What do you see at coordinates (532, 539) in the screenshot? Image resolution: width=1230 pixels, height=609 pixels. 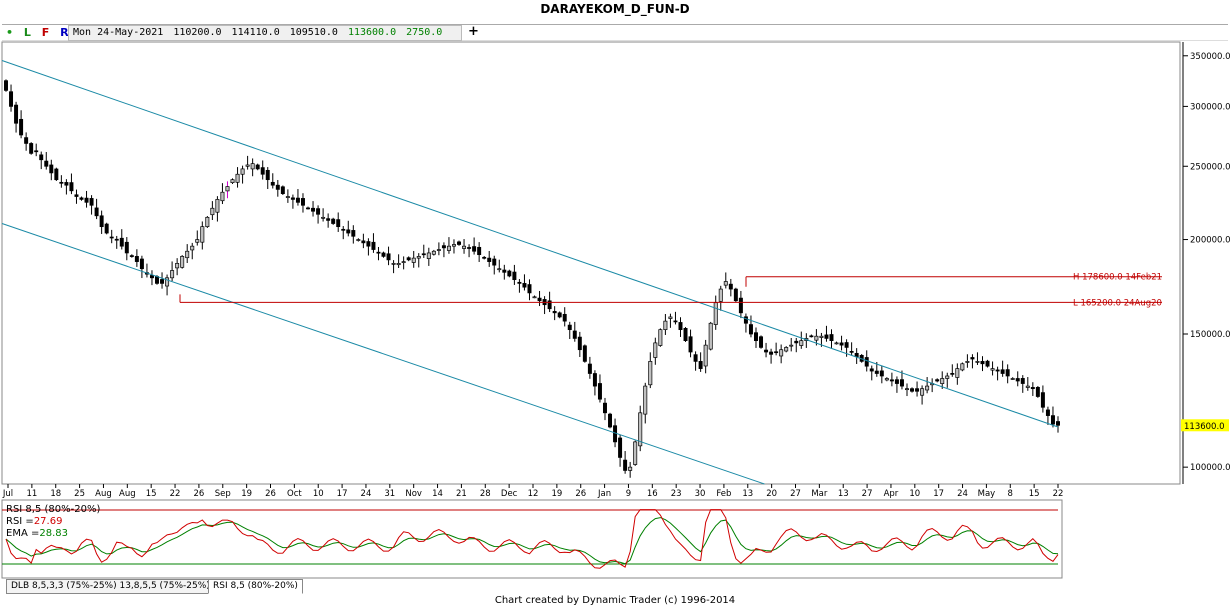 I see `rsi-line` at bounding box center [532, 539].